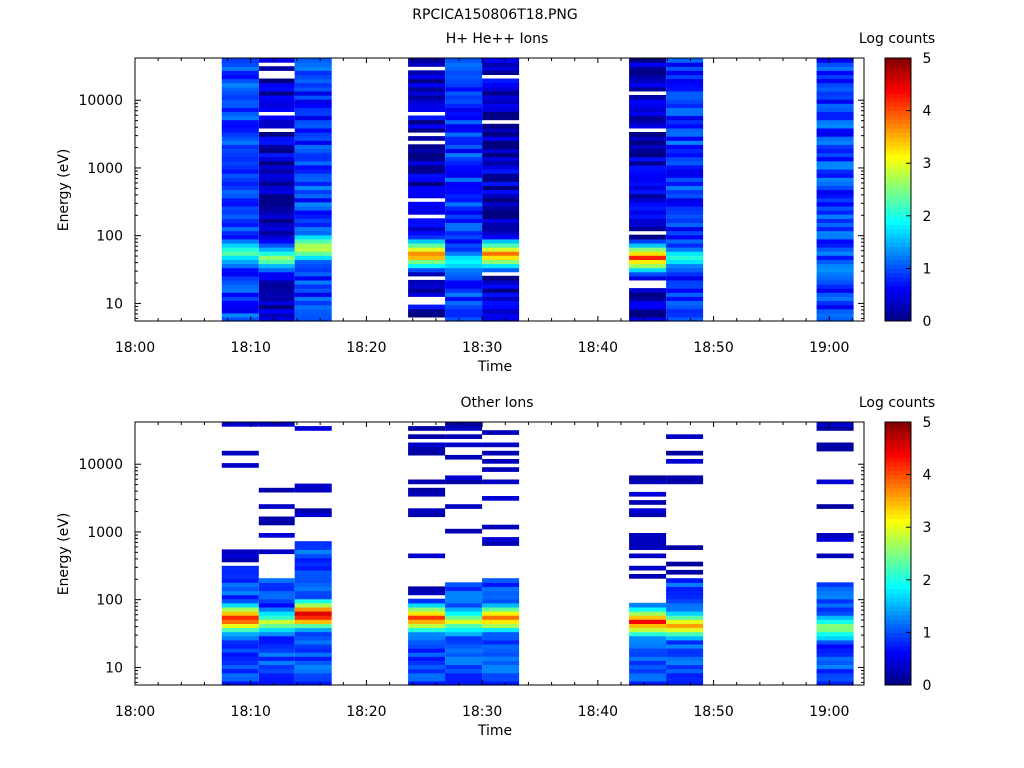 This screenshot has height=768, width=1024. What do you see at coordinates (135, 348) in the screenshot?
I see `x-tick-label: 18:00` at bounding box center [135, 348].